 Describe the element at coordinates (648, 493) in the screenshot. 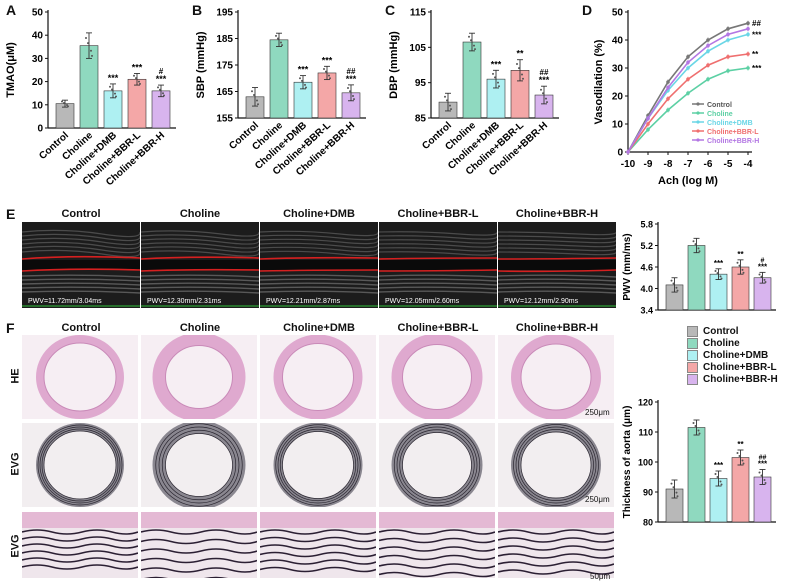

I see `y-tick-label: 90` at that location.